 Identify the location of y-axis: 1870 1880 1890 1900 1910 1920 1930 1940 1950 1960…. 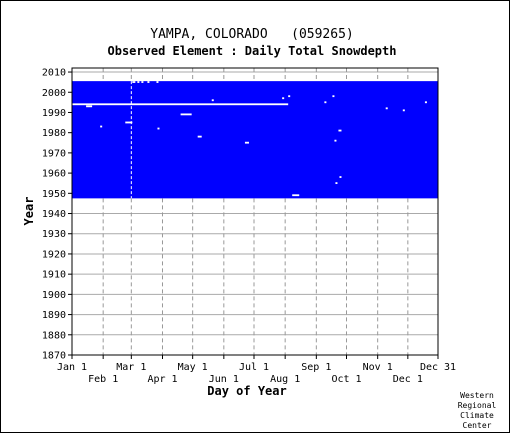
(57, 215).